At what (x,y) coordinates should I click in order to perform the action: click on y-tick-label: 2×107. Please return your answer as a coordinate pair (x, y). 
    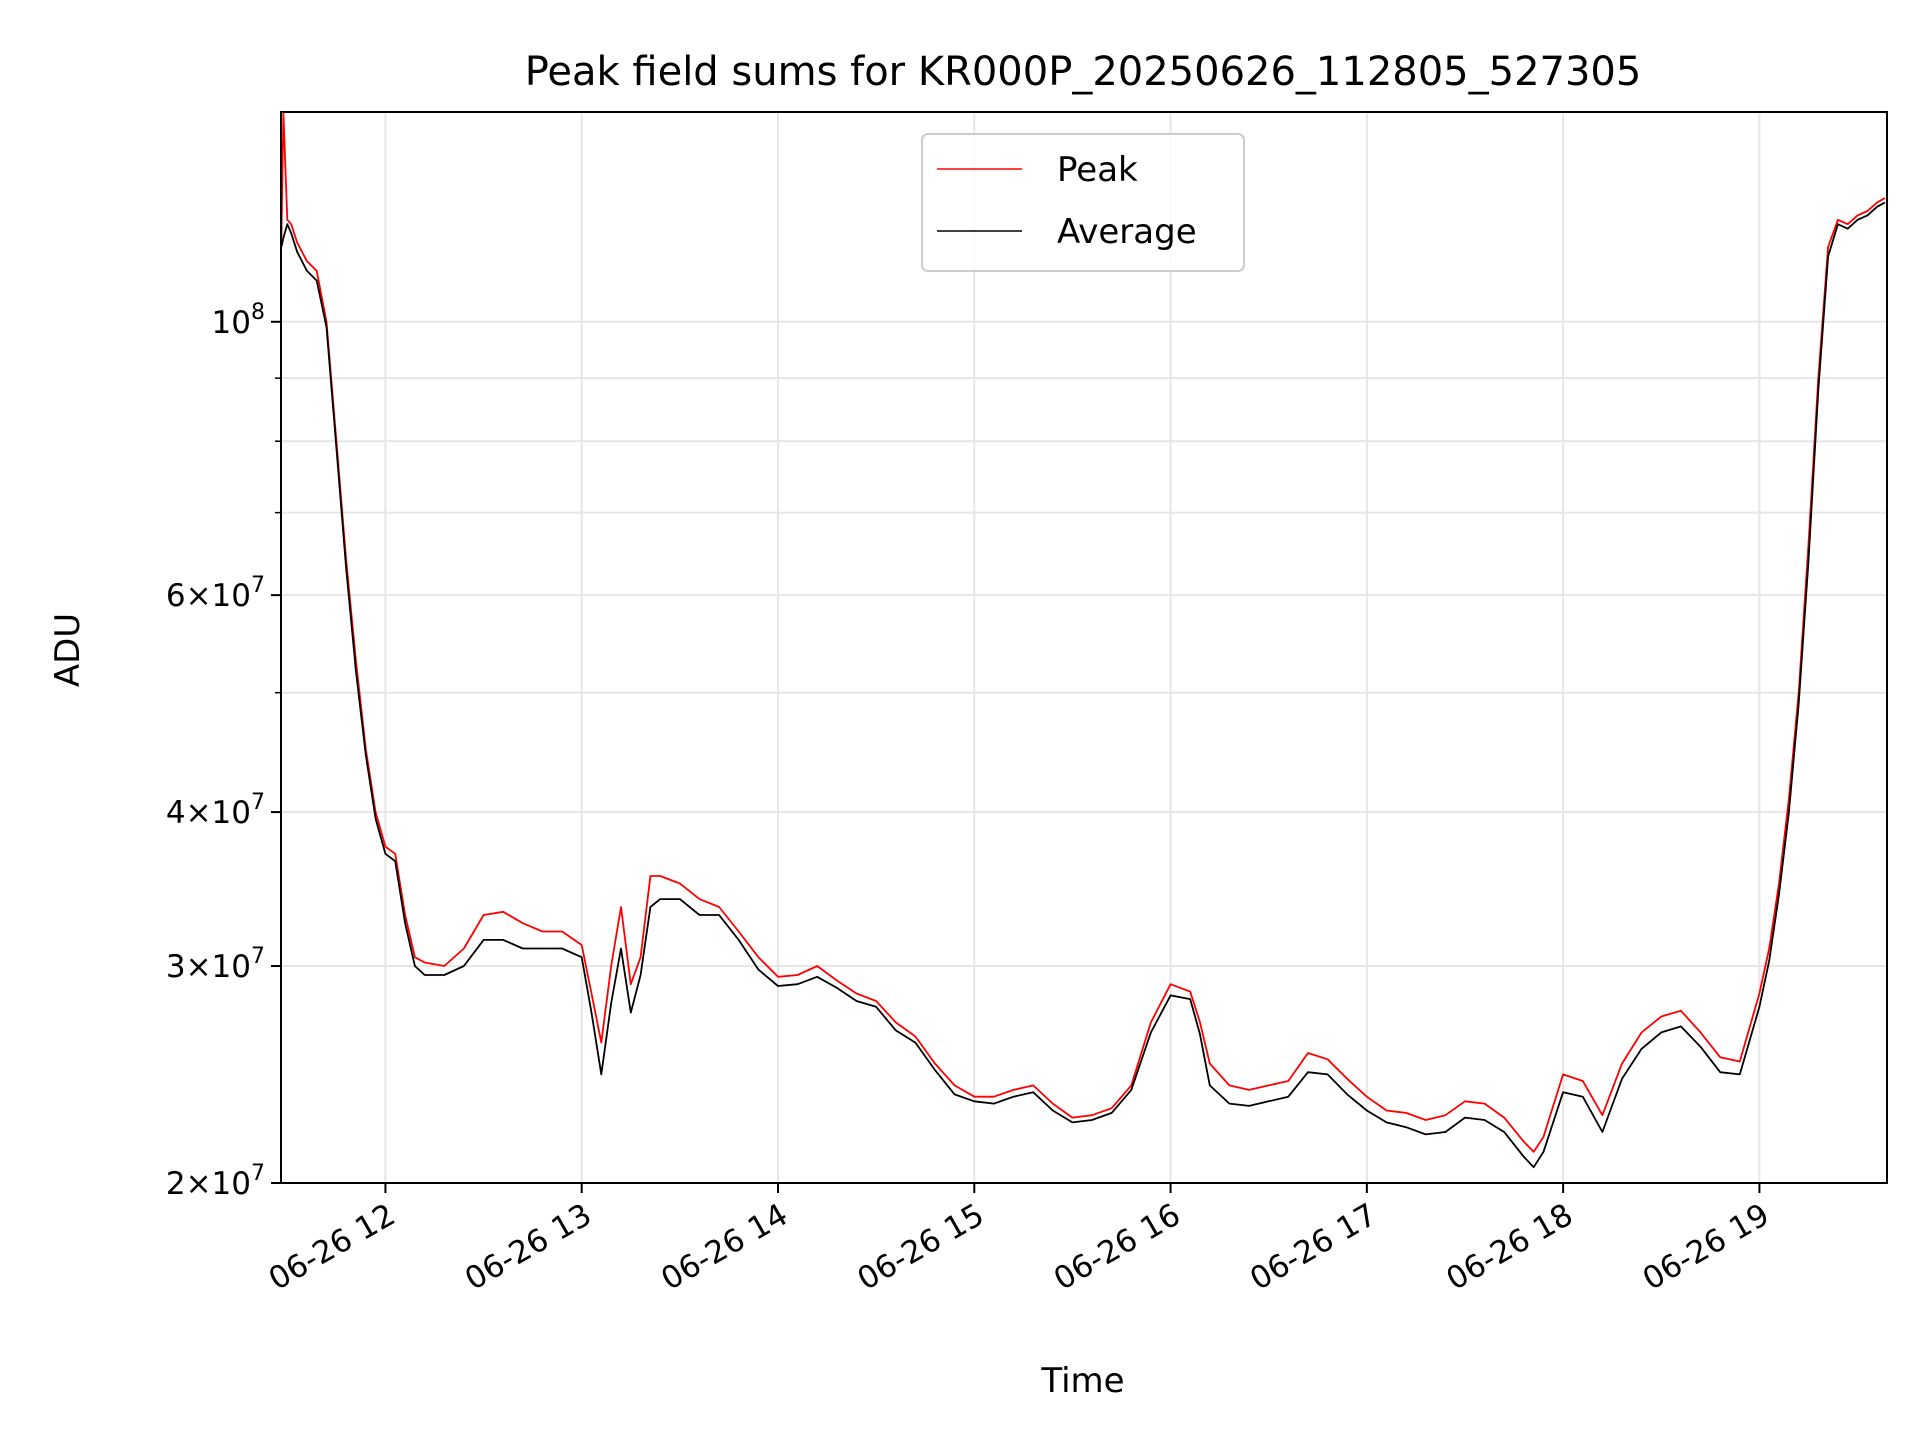
    Looking at the image, I should click on (215, 1181).